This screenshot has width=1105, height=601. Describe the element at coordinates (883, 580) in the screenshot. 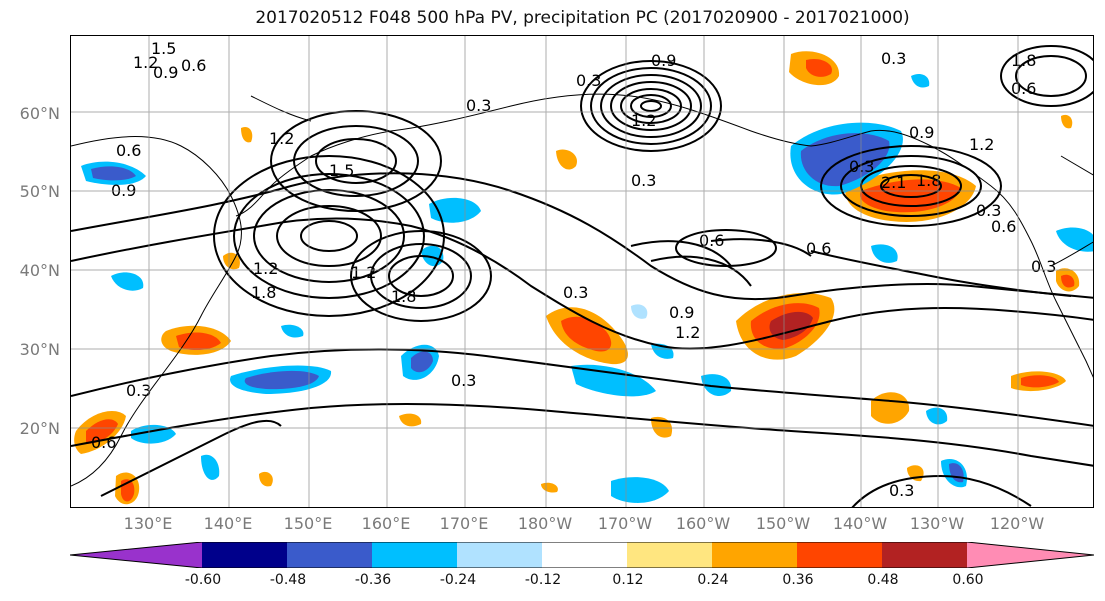

I see `colorbar-tick: 0.48` at that location.